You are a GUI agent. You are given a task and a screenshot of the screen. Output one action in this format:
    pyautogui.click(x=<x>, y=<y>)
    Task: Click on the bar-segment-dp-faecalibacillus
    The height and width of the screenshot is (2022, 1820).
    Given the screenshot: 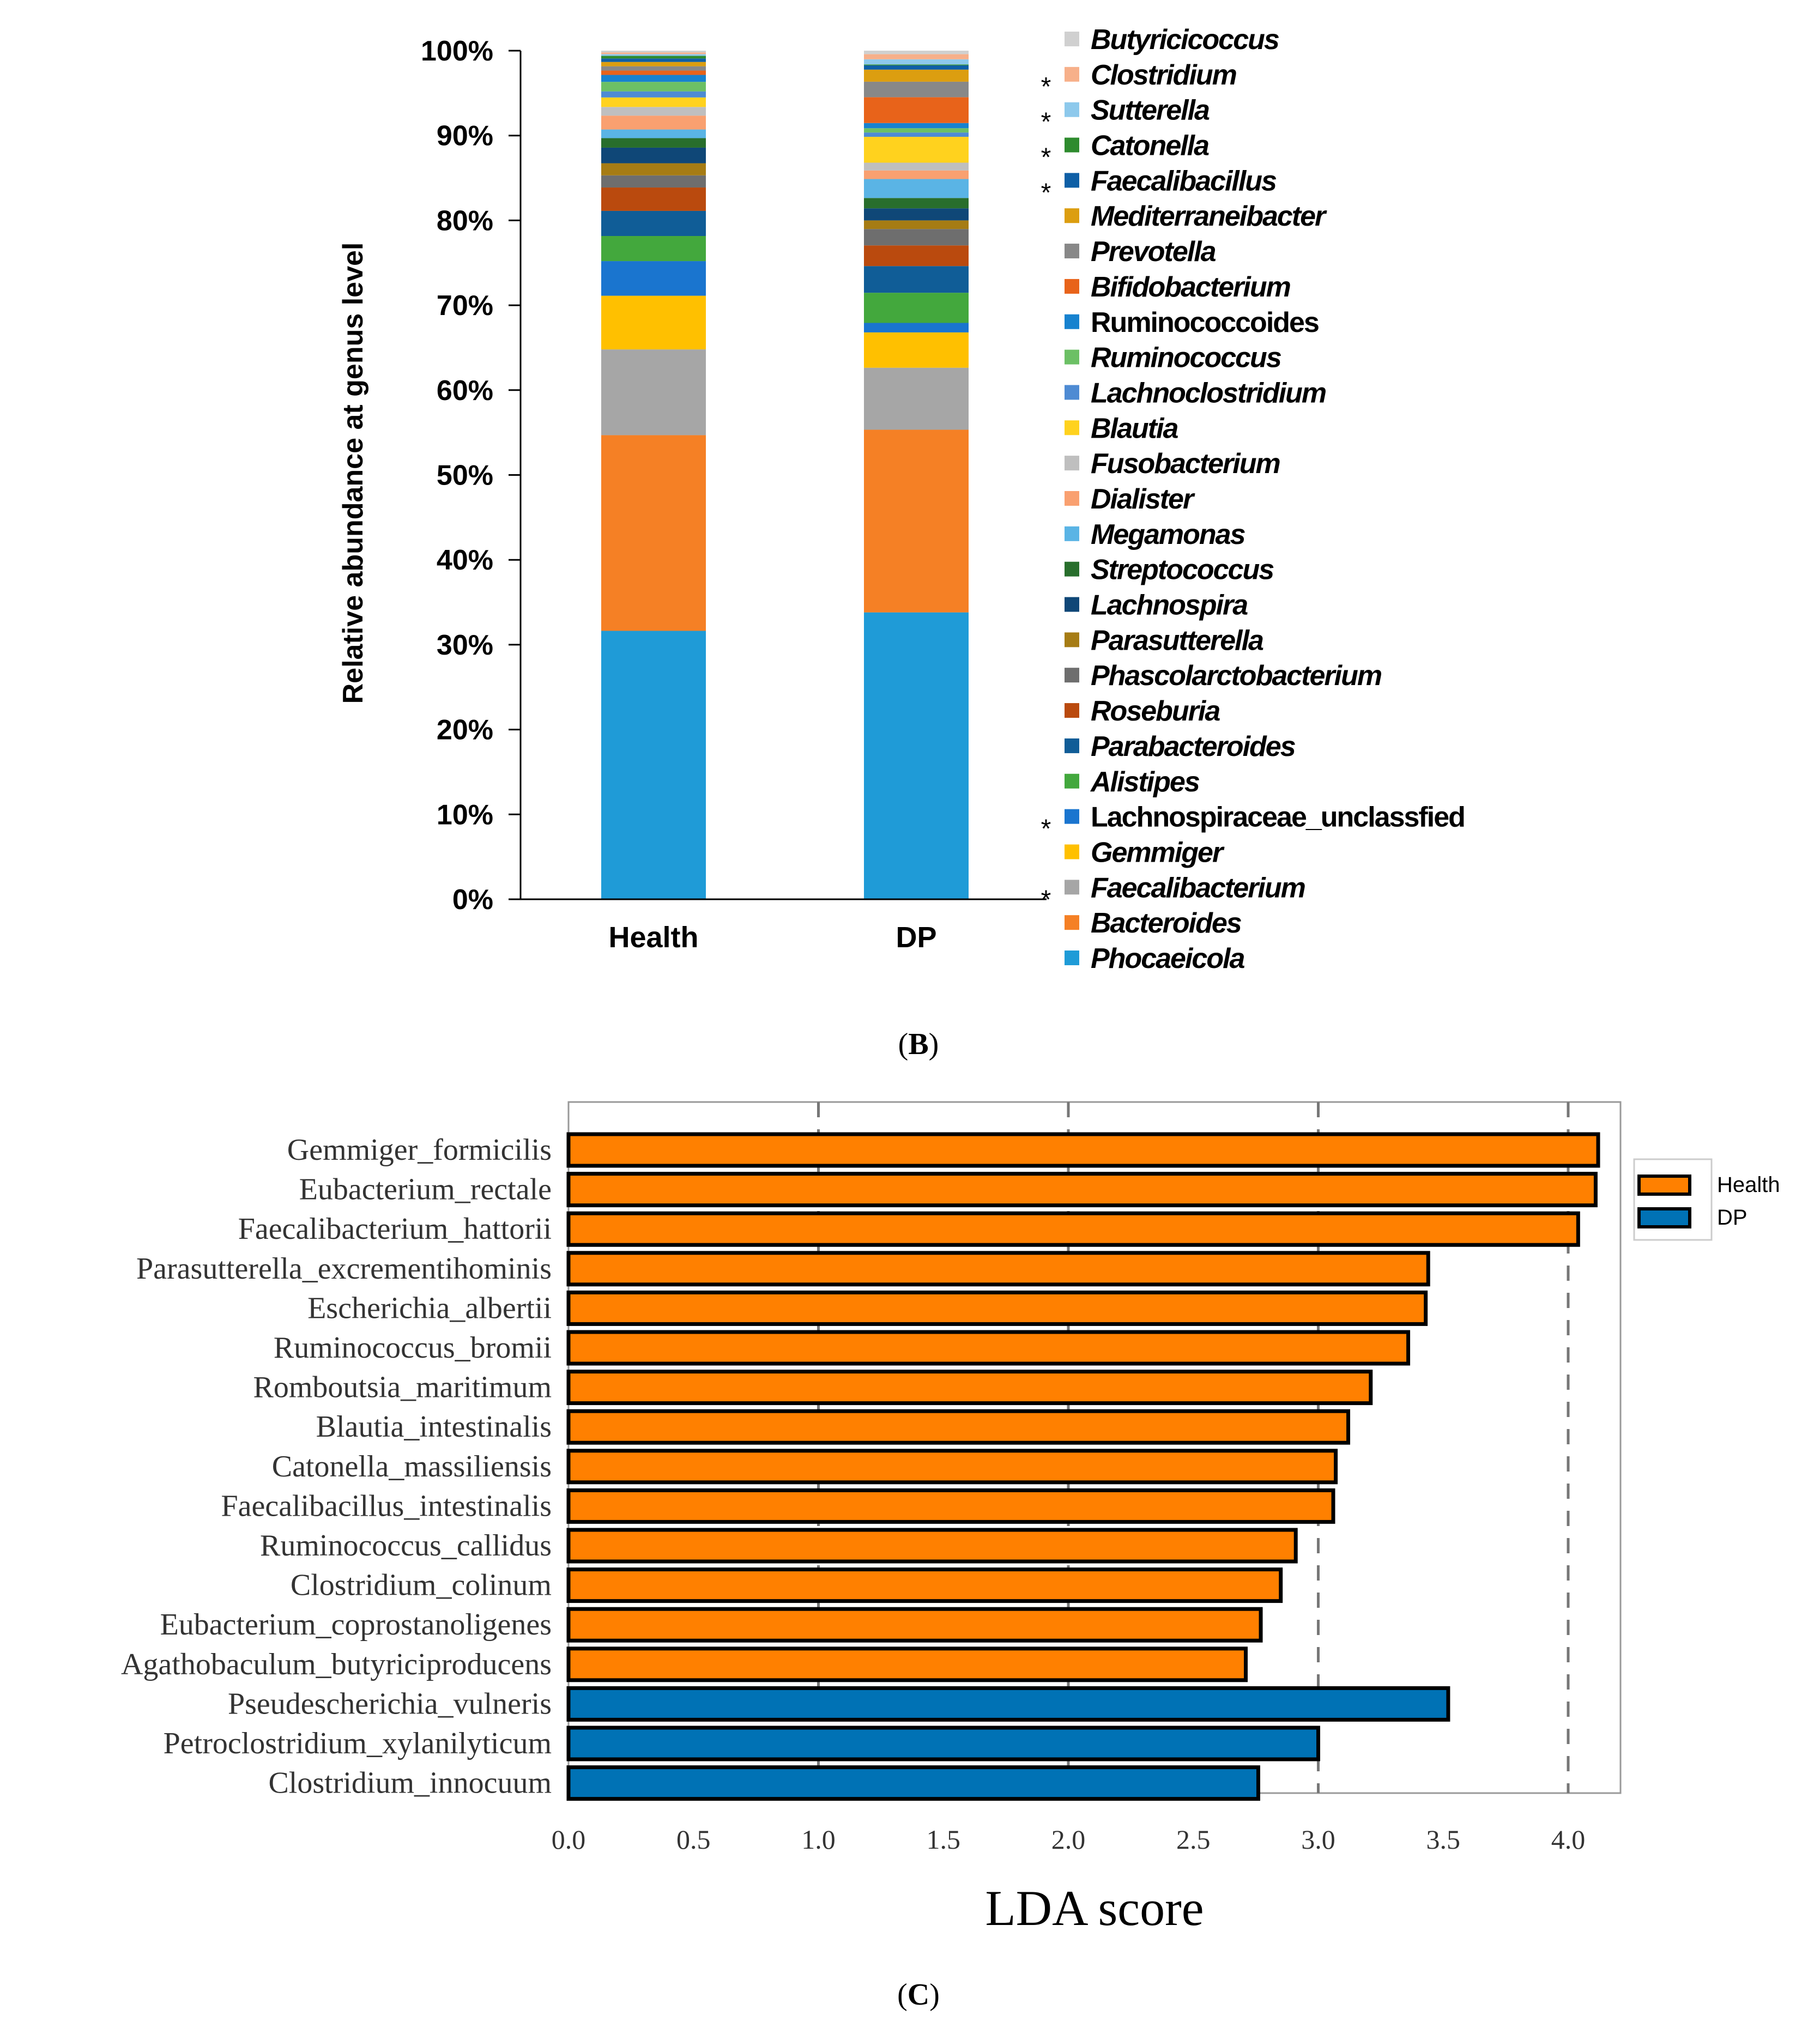 What is the action you would take?
    pyautogui.click(x=916, y=67)
    